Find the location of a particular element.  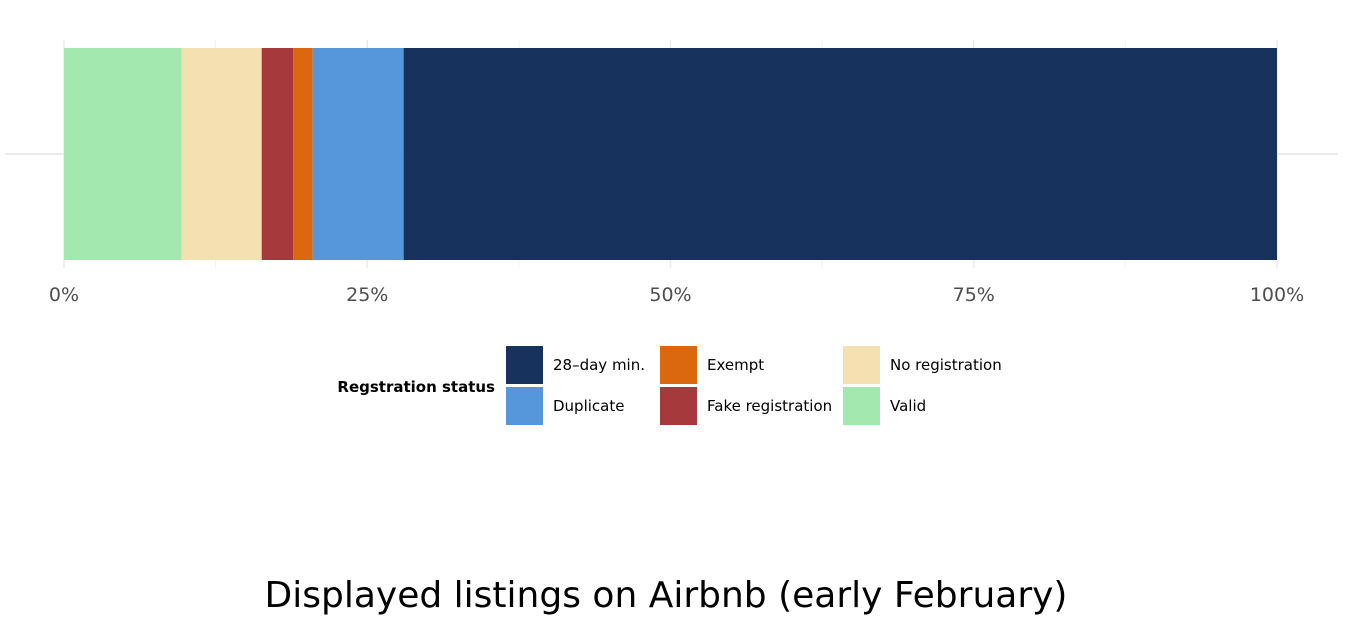

legend-key-no-registration is located at coordinates (861, 365).